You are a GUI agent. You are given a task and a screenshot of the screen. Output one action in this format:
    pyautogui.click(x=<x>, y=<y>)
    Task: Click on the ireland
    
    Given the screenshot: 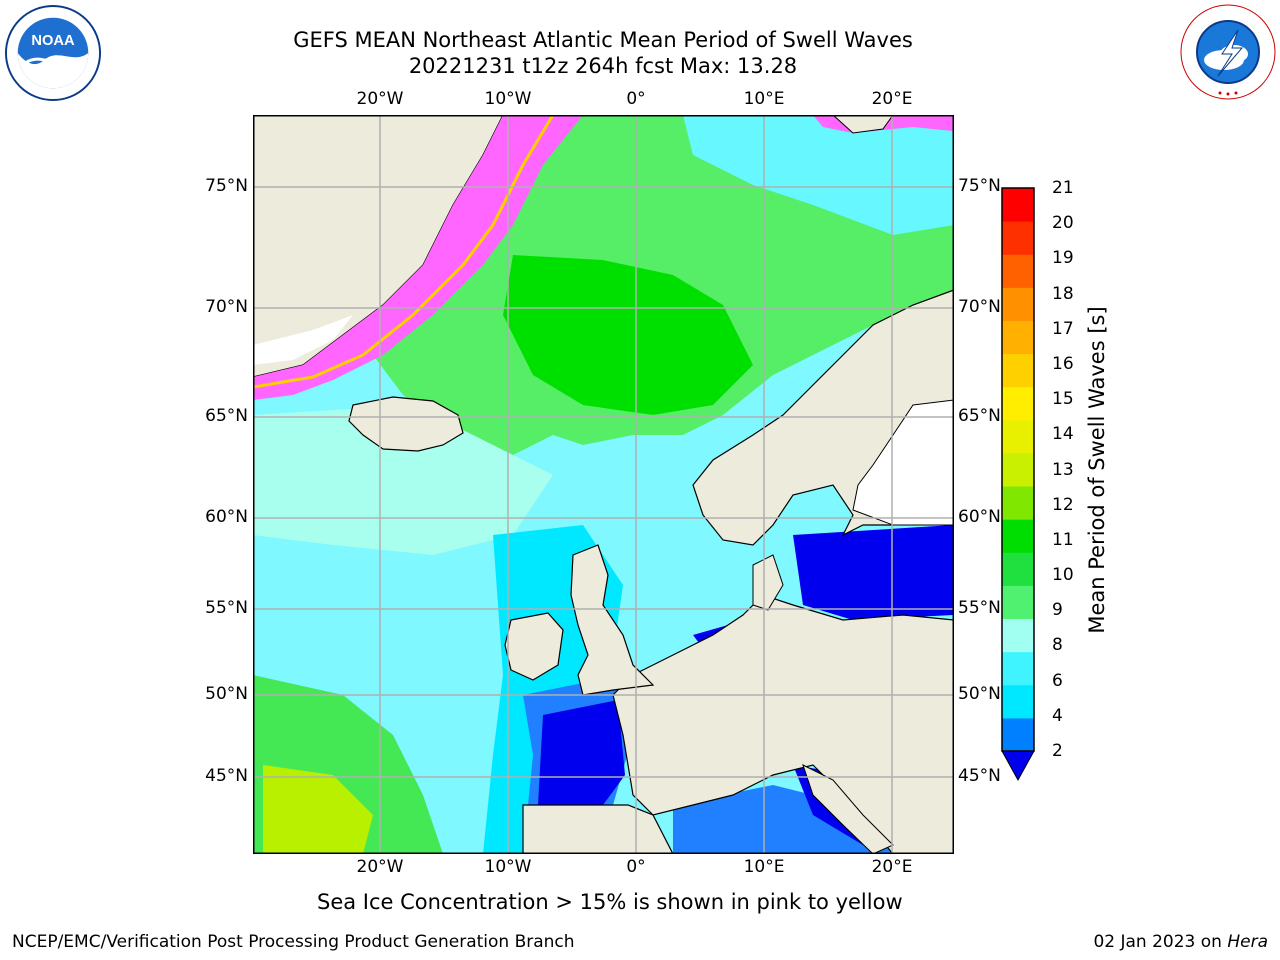 What is the action you would take?
    pyautogui.click(x=534, y=646)
    